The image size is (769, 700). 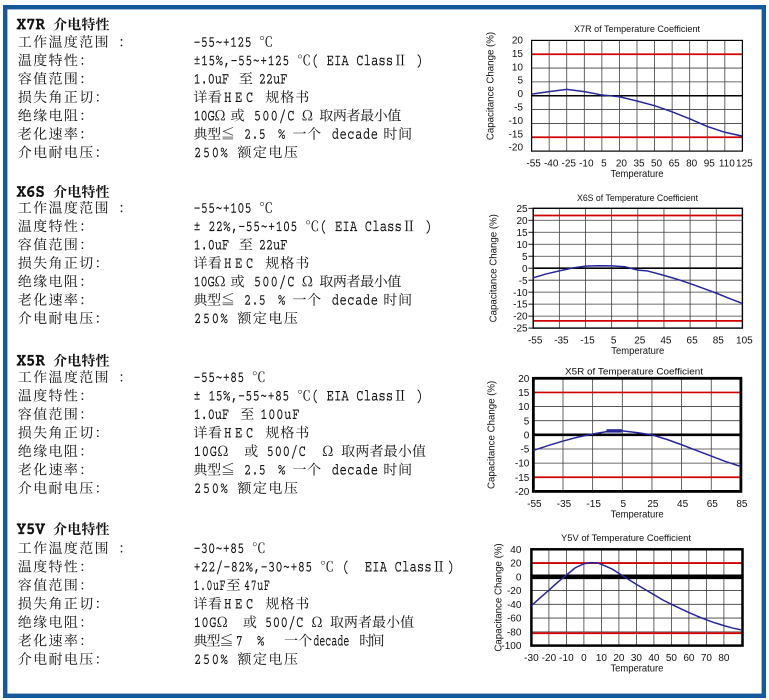 I want to click on svg-text: 125, so click(x=744, y=164).